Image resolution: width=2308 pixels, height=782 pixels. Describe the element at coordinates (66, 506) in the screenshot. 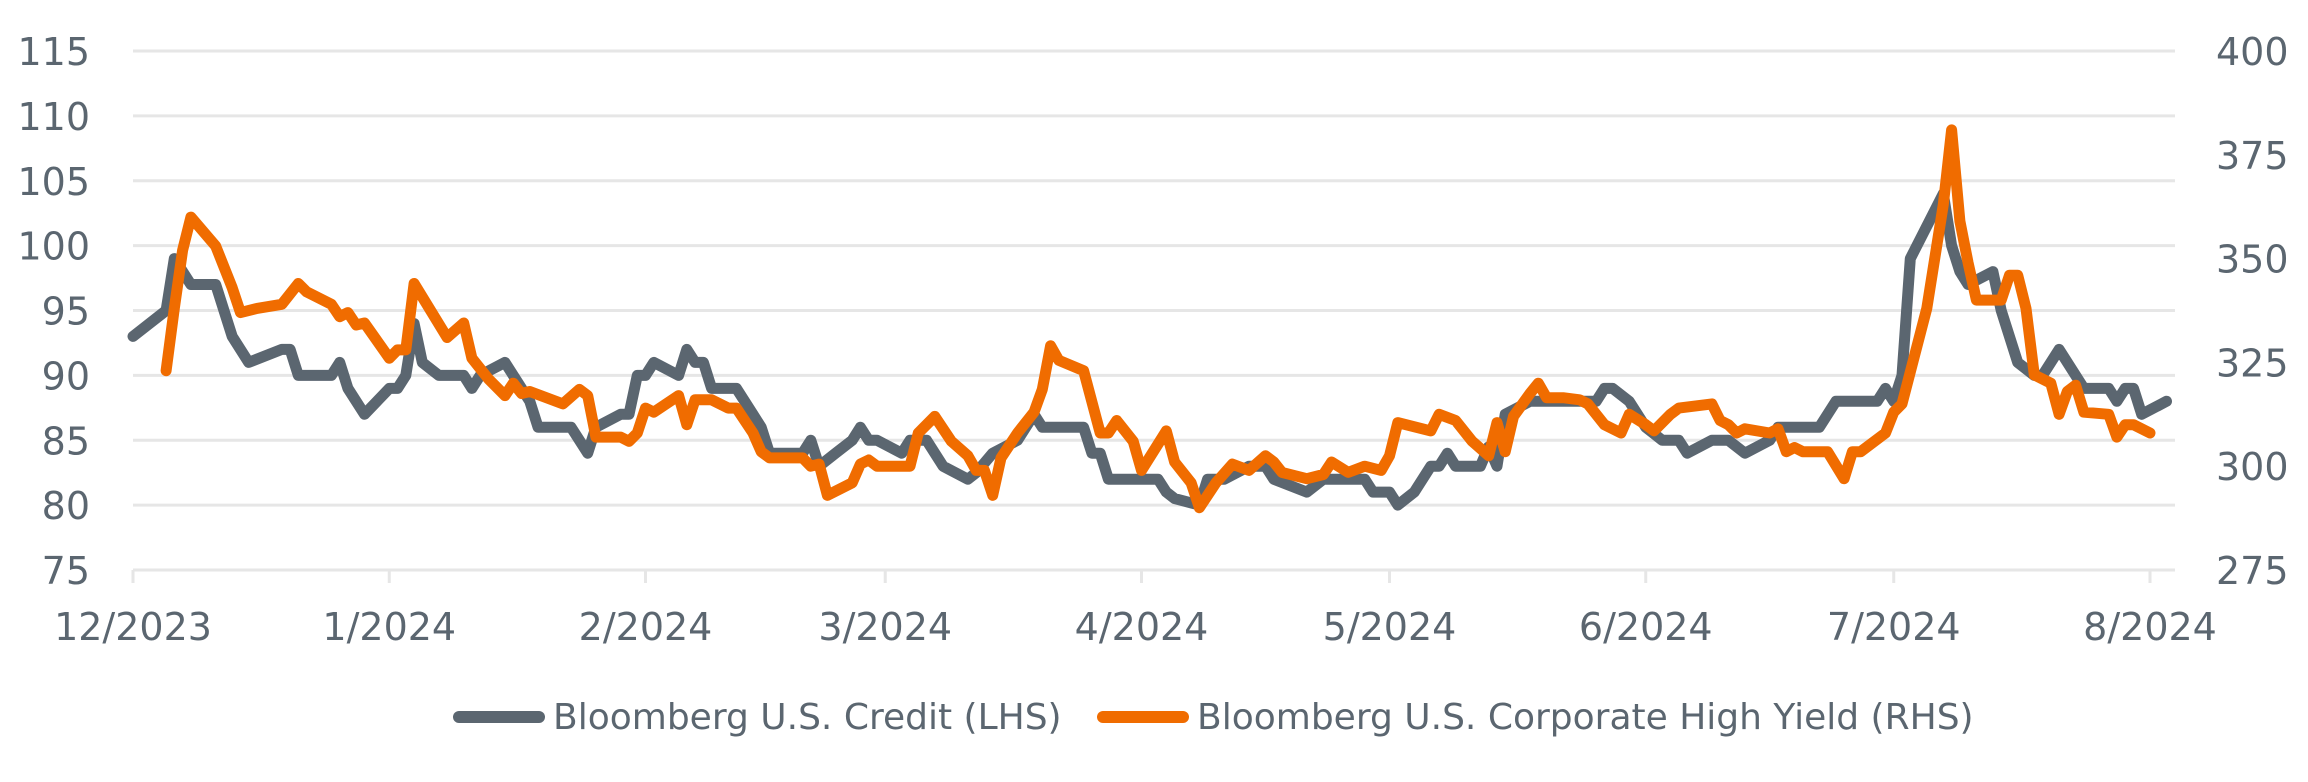

I see `y-left-tick-label: 80` at that location.